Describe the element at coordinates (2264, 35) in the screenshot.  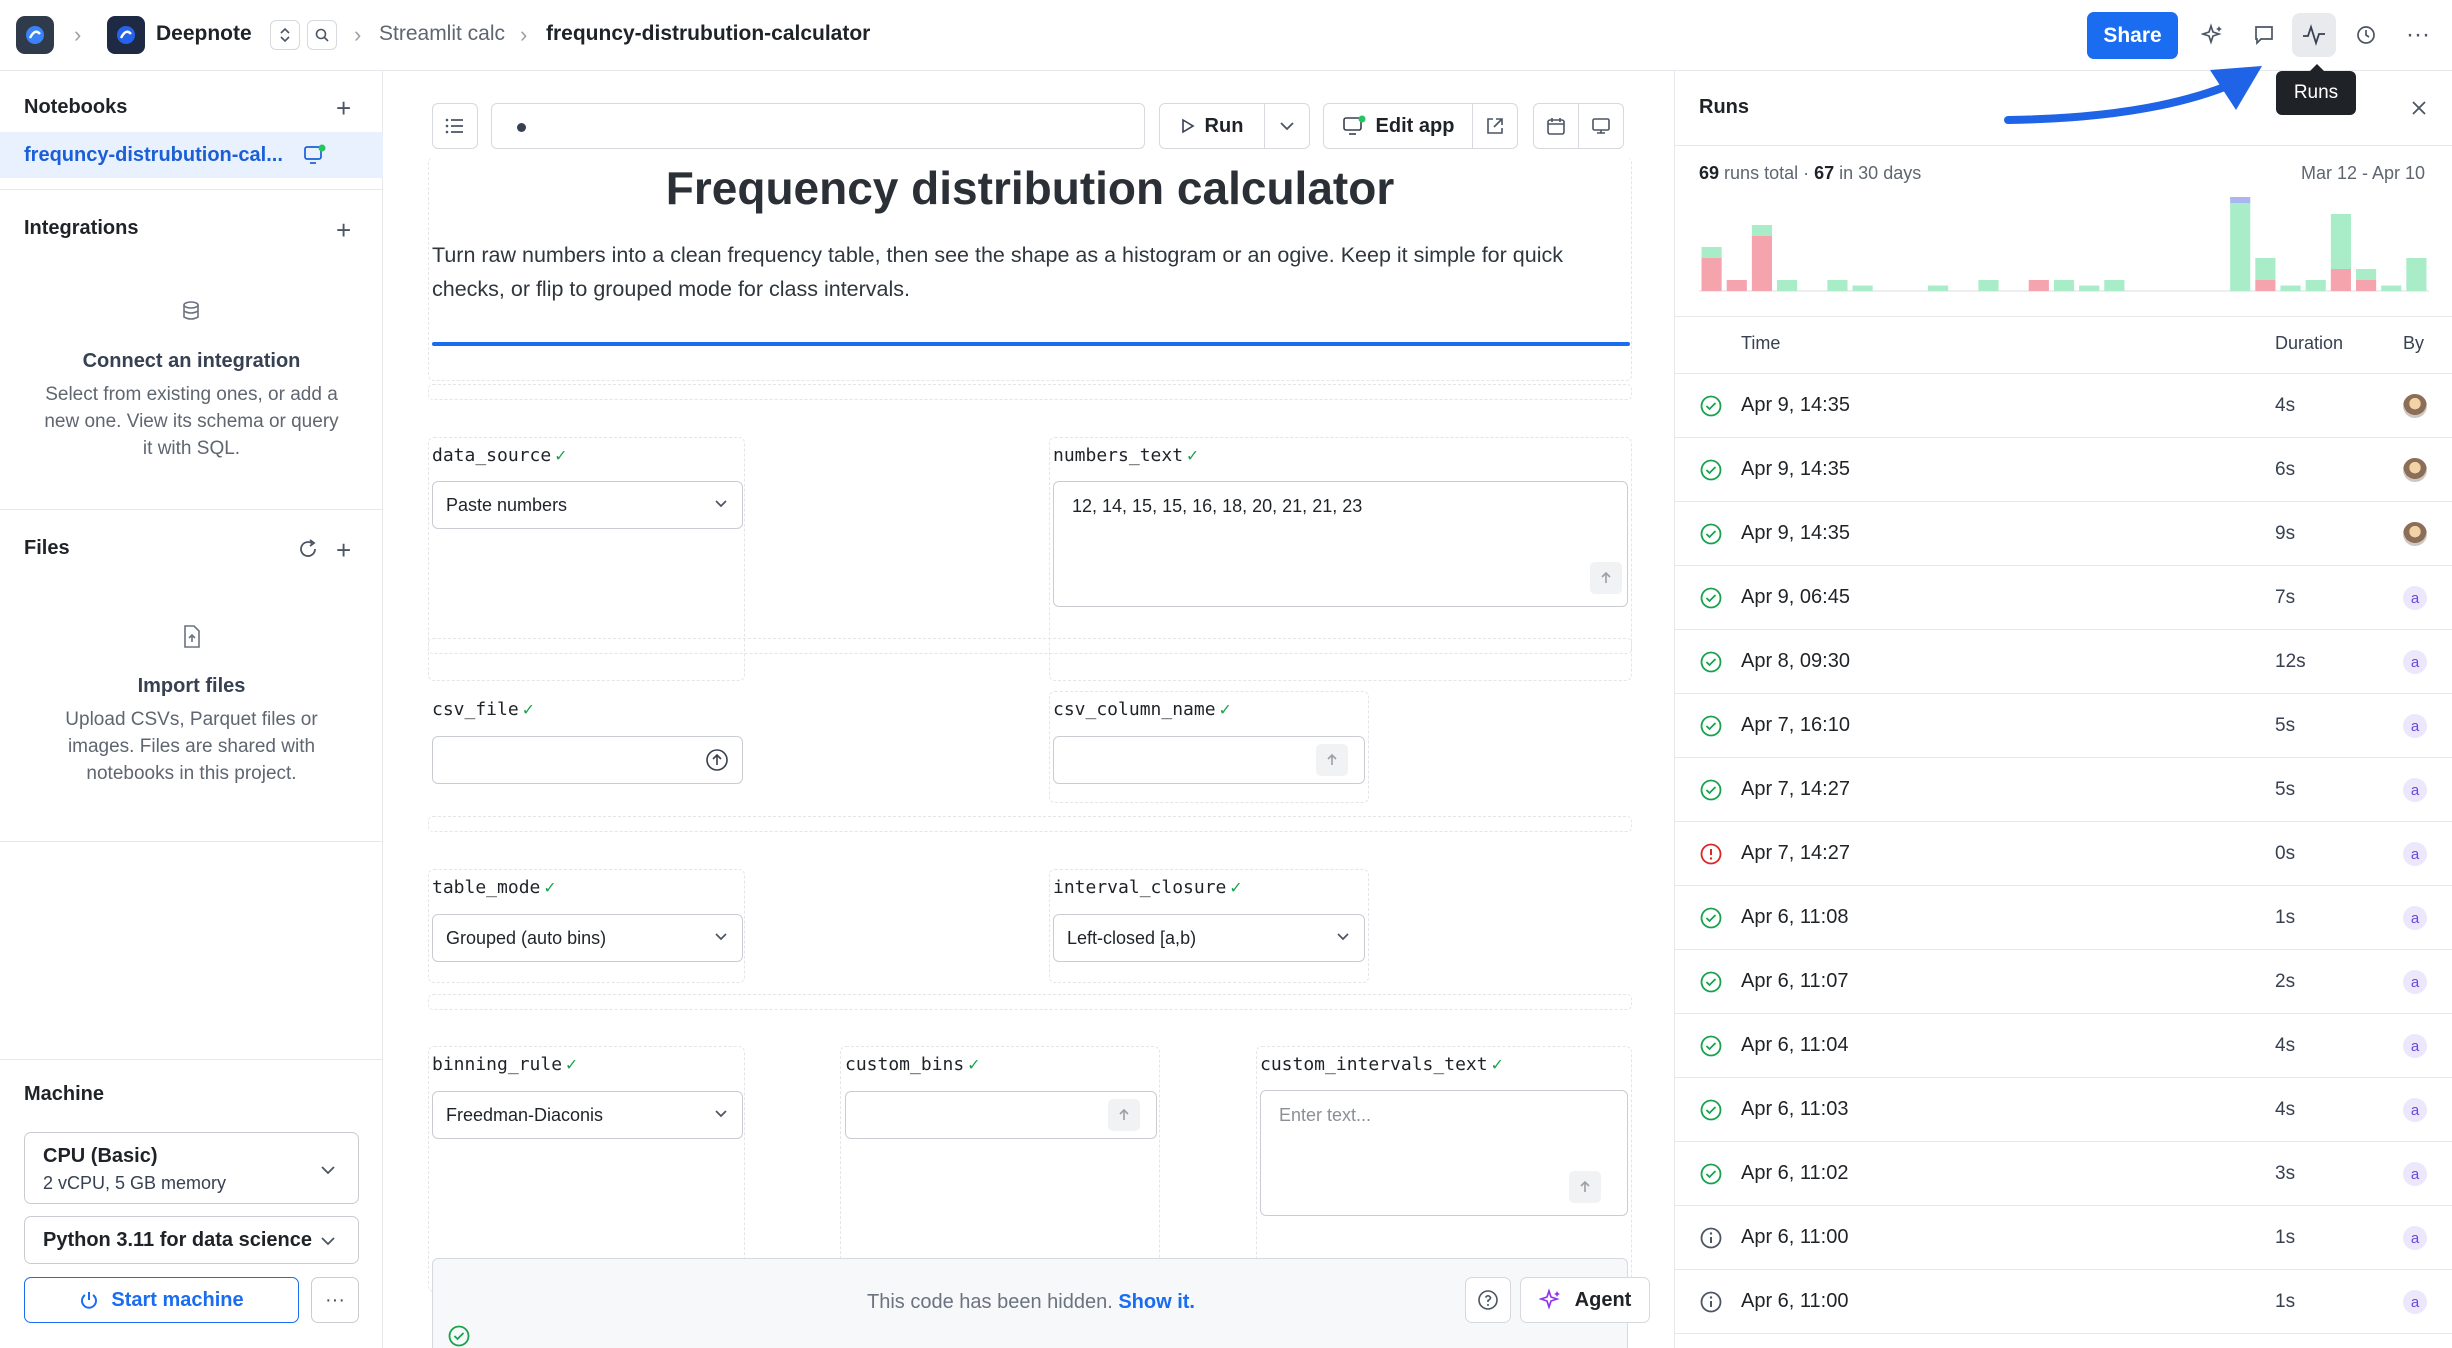
I see `comment-icon` at that location.